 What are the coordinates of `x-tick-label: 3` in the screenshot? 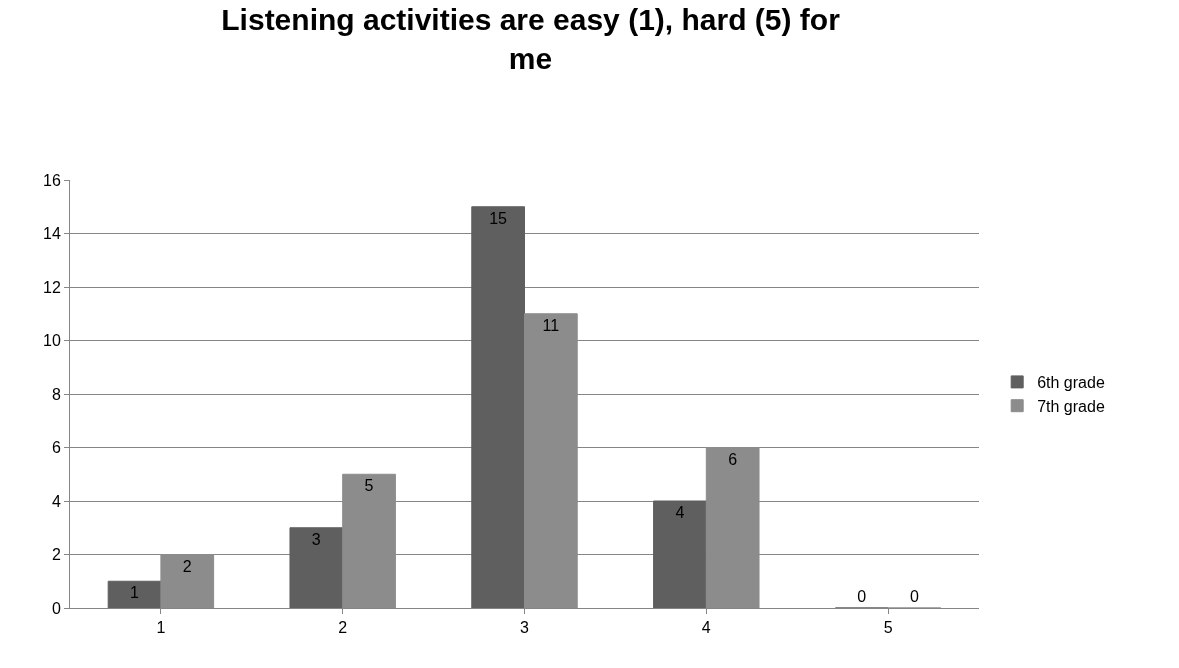 It's located at (525, 628).